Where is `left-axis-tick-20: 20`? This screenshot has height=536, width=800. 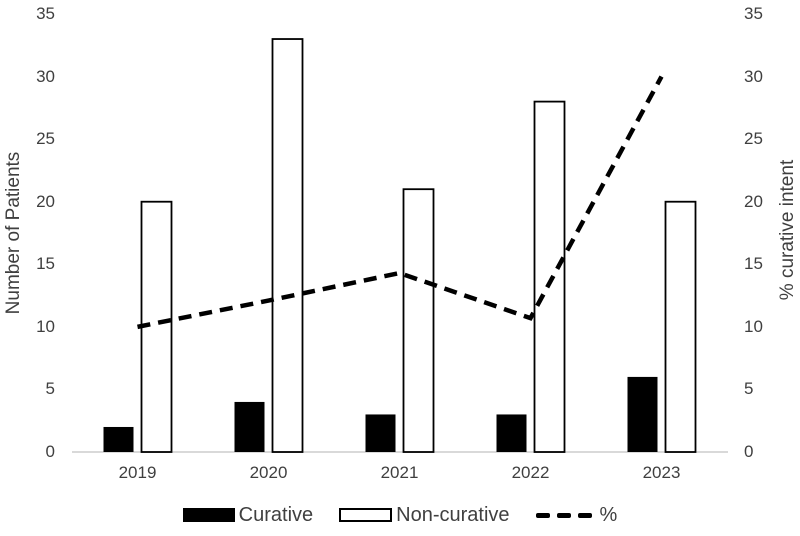
left-axis-tick-20: 20 is located at coordinates (45, 201).